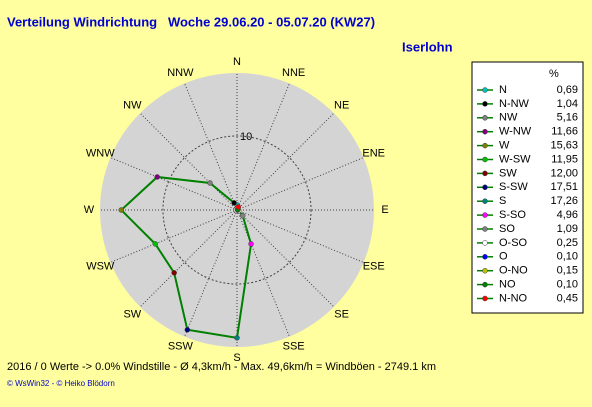  Describe the element at coordinates (564, 132) in the screenshot. I see `legend-value: 11,66` at that location.